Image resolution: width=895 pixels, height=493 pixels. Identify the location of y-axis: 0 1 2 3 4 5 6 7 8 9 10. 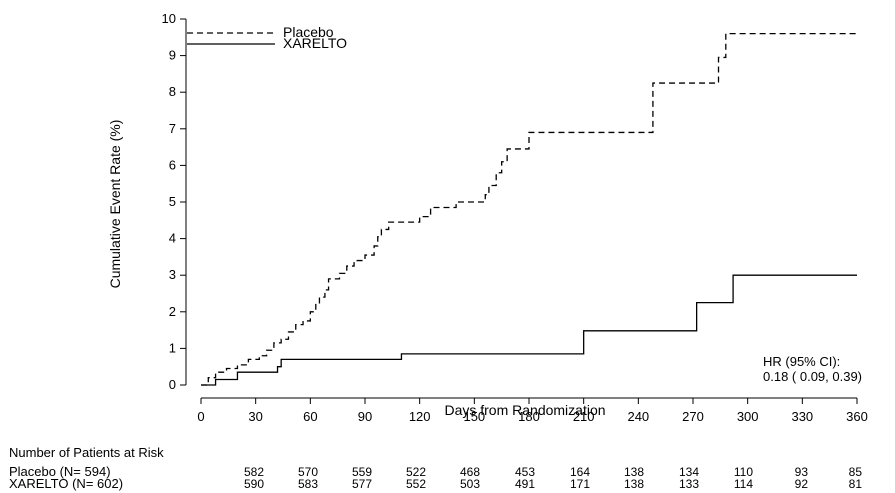
(174, 201).